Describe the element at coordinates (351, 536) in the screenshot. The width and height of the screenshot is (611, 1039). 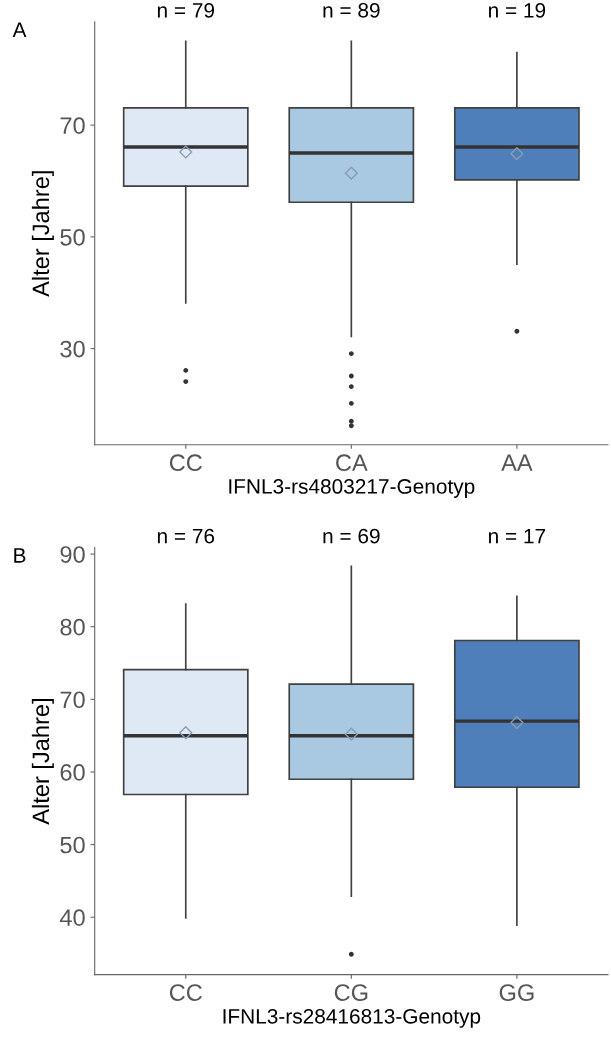
I see `text: n = 69` at that location.